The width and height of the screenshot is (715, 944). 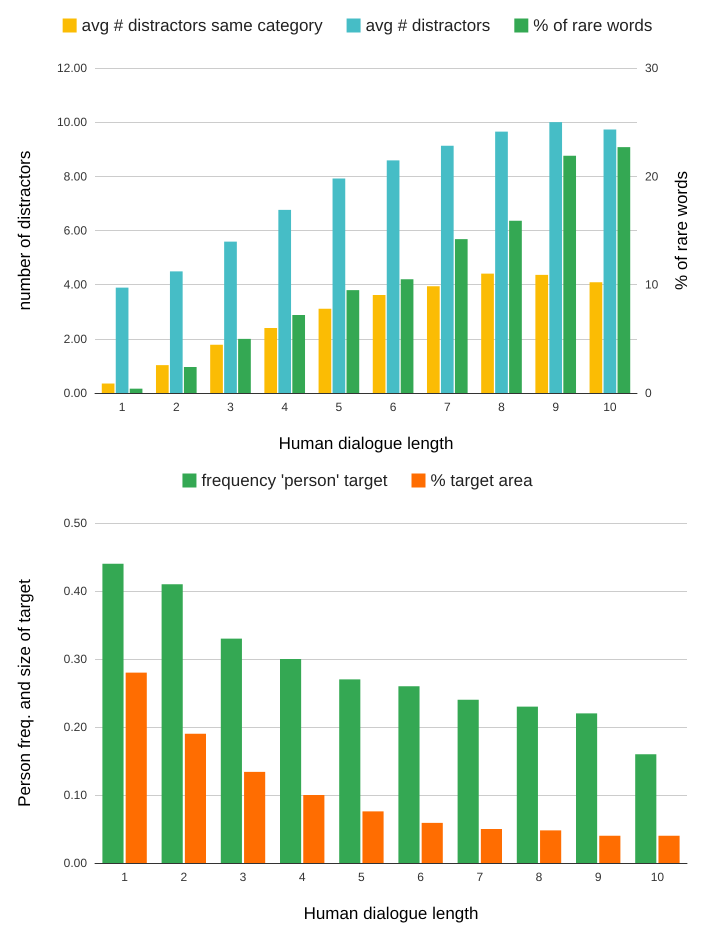 I want to click on y2-tick-label: 10, so click(x=652, y=285).